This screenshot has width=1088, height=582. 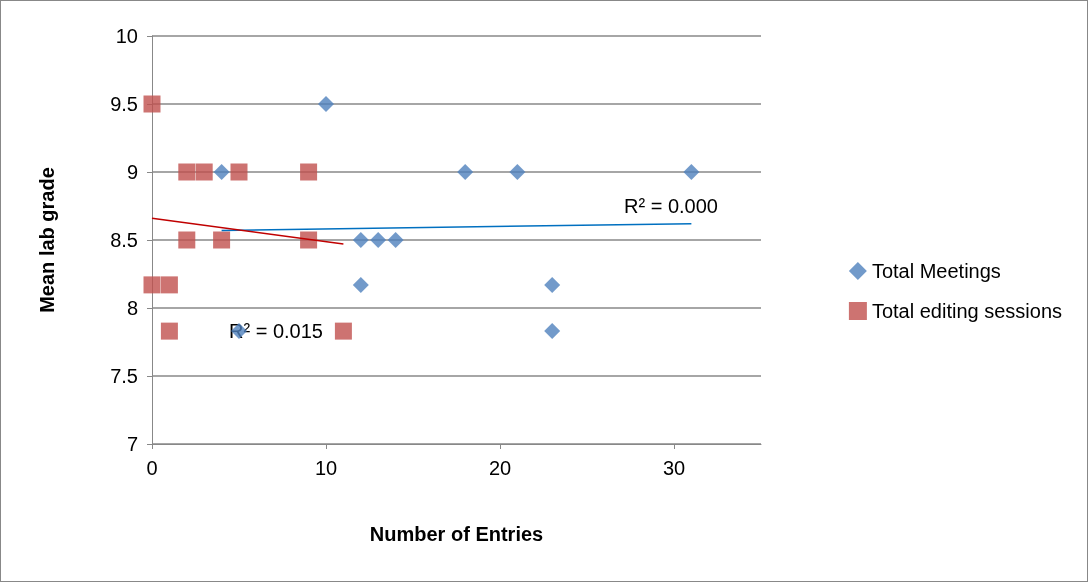 What do you see at coordinates (47, 240) in the screenshot?
I see `y-axis-title: Mean lab grade` at bounding box center [47, 240].